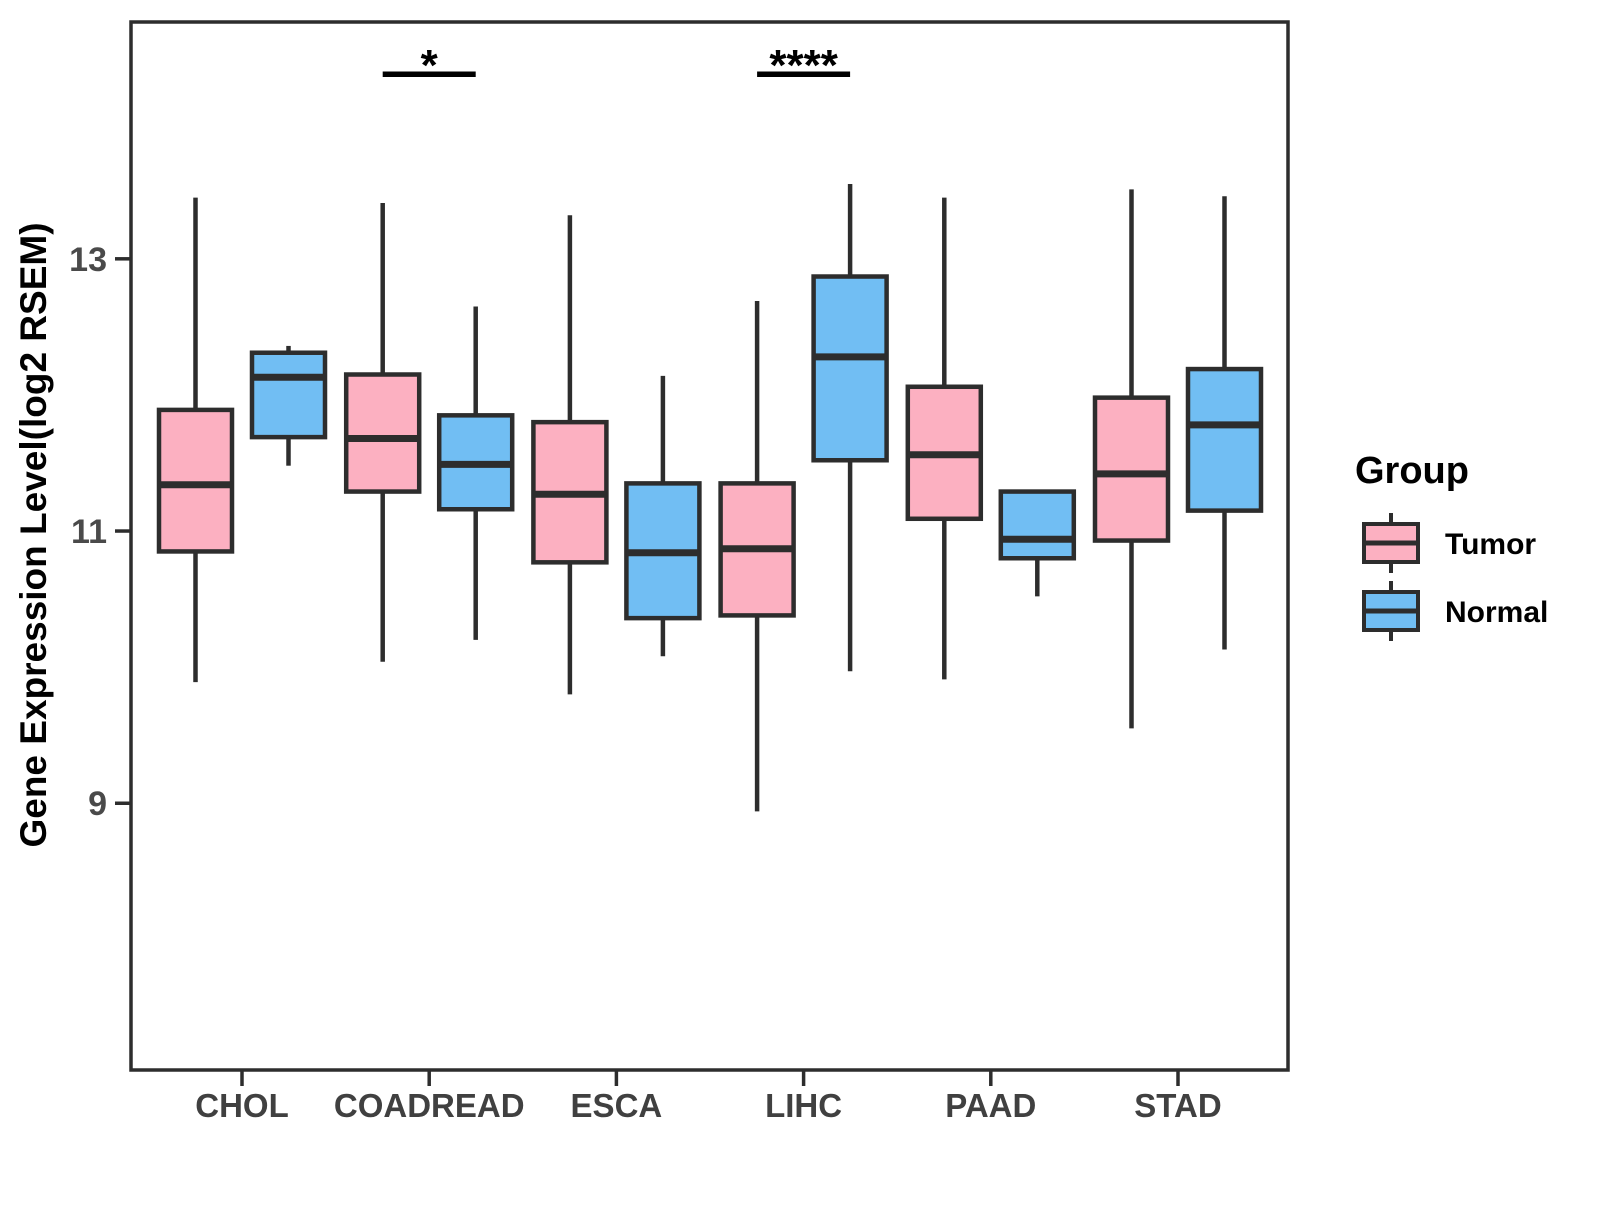  What do you see at coordinates (97, 804) in the screenshot?
I see `y-tick-label-9: 9` at bounding box center [97, 804].